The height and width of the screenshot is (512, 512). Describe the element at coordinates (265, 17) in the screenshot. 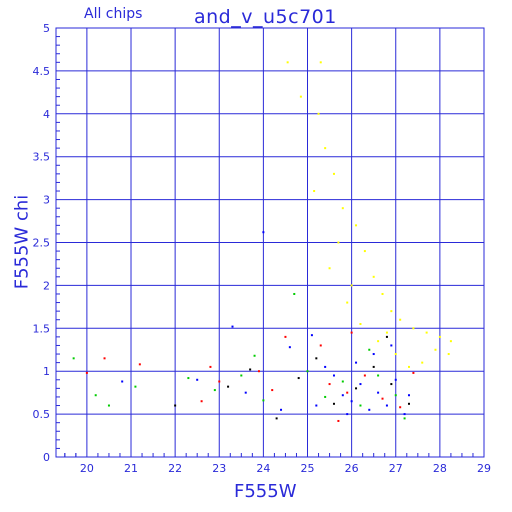

I see `chart-title: and_v_u5c701` at that location.